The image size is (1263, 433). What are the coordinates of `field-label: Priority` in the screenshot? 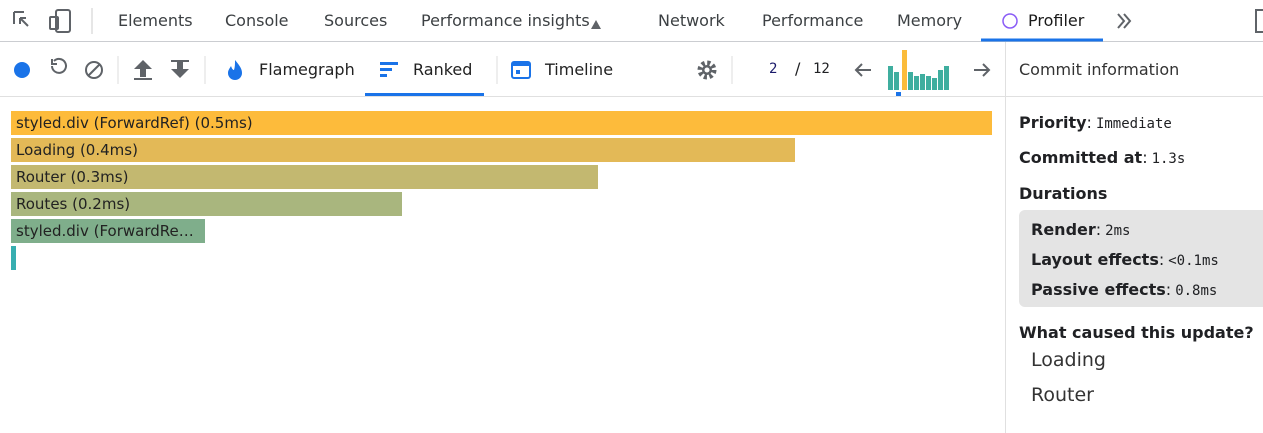 It's located at (1053, 122).